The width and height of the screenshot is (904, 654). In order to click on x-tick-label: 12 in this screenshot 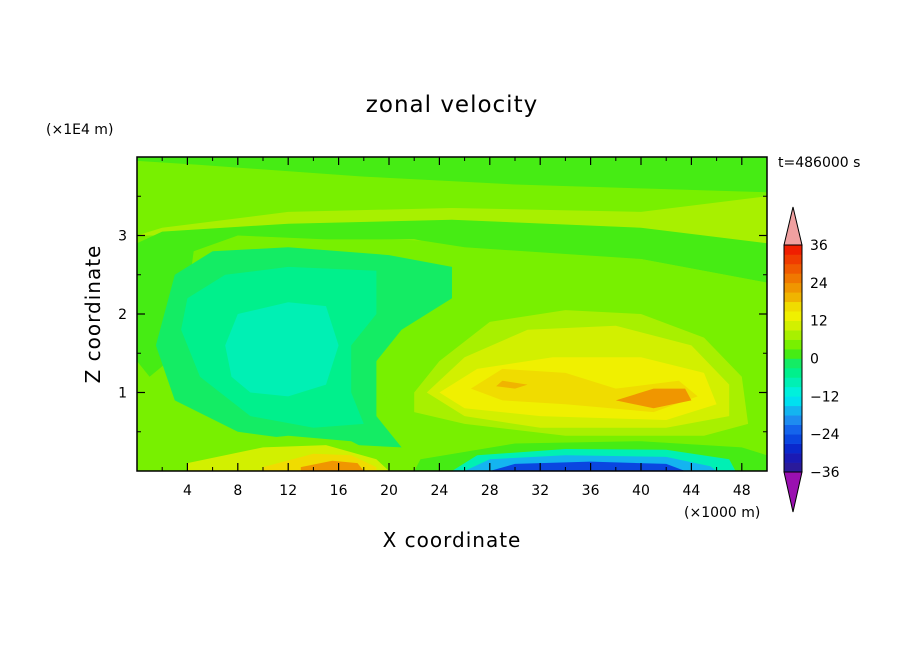, I will do `click(288, 491)`.